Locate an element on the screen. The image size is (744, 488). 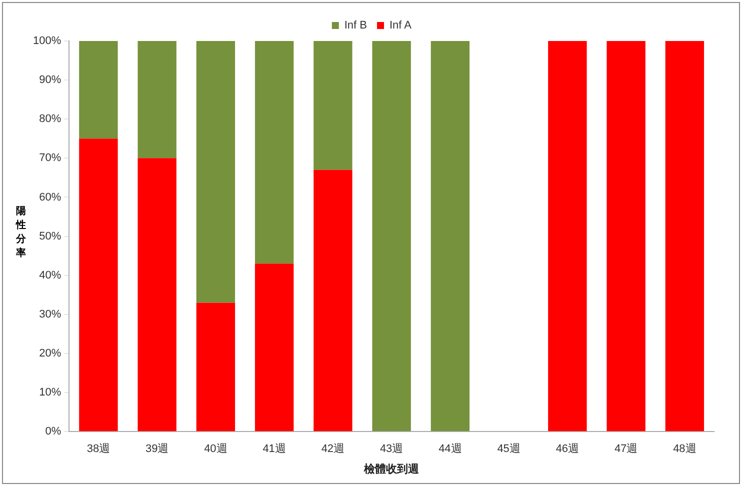
y-tick-label: 10% is located at coordinates (50, 392).